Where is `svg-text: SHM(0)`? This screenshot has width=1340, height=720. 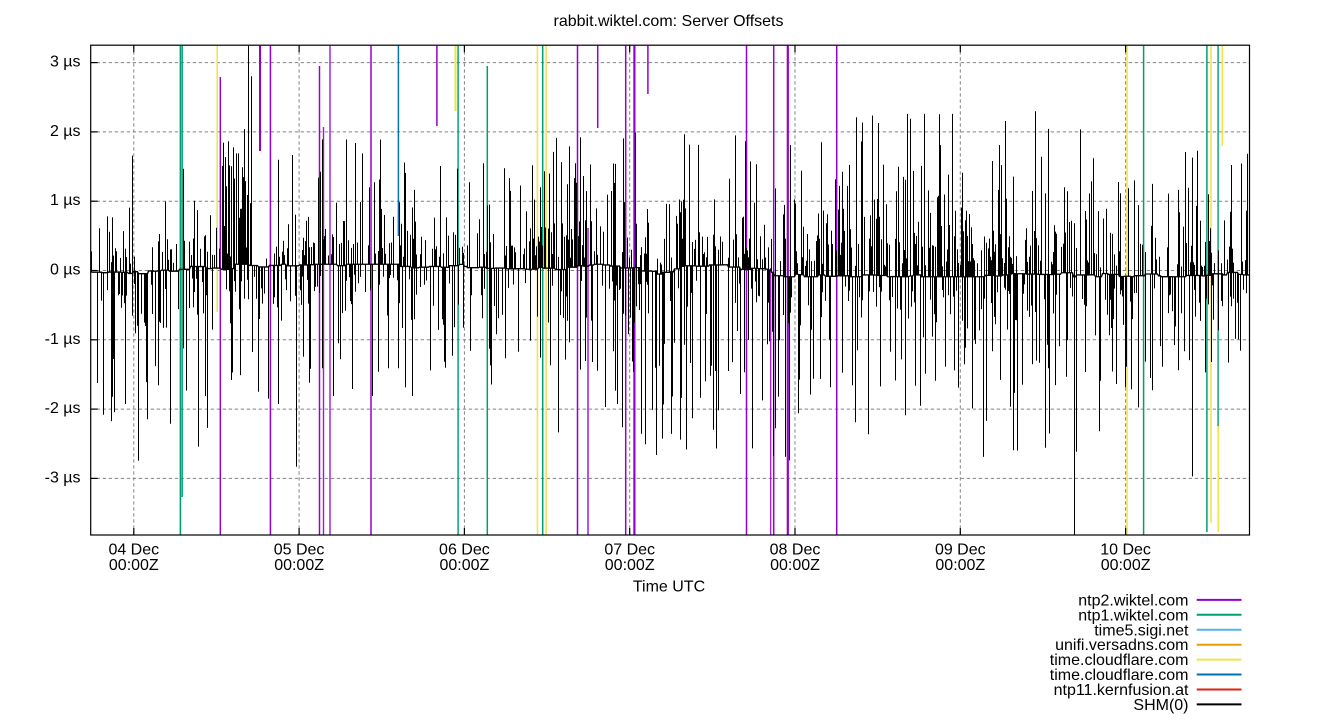
svg-text: SHM(0) is located at coordinates (1160, 705).